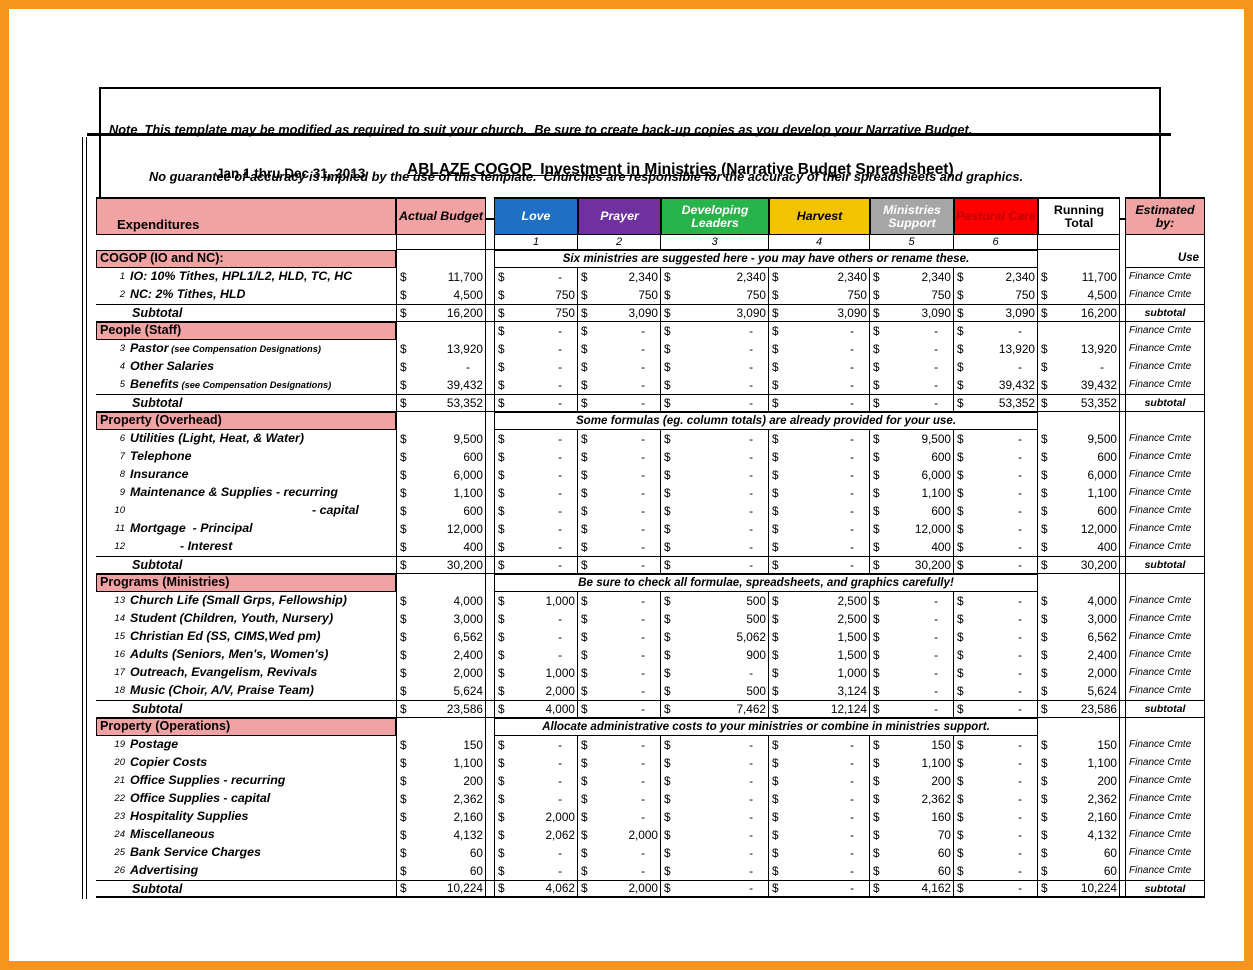 The height and width of the screenshot is (970, 1253). Describe the element at coordinates (1102, 762) in the screenshot. I see `cell-value: 1,100` at that location.